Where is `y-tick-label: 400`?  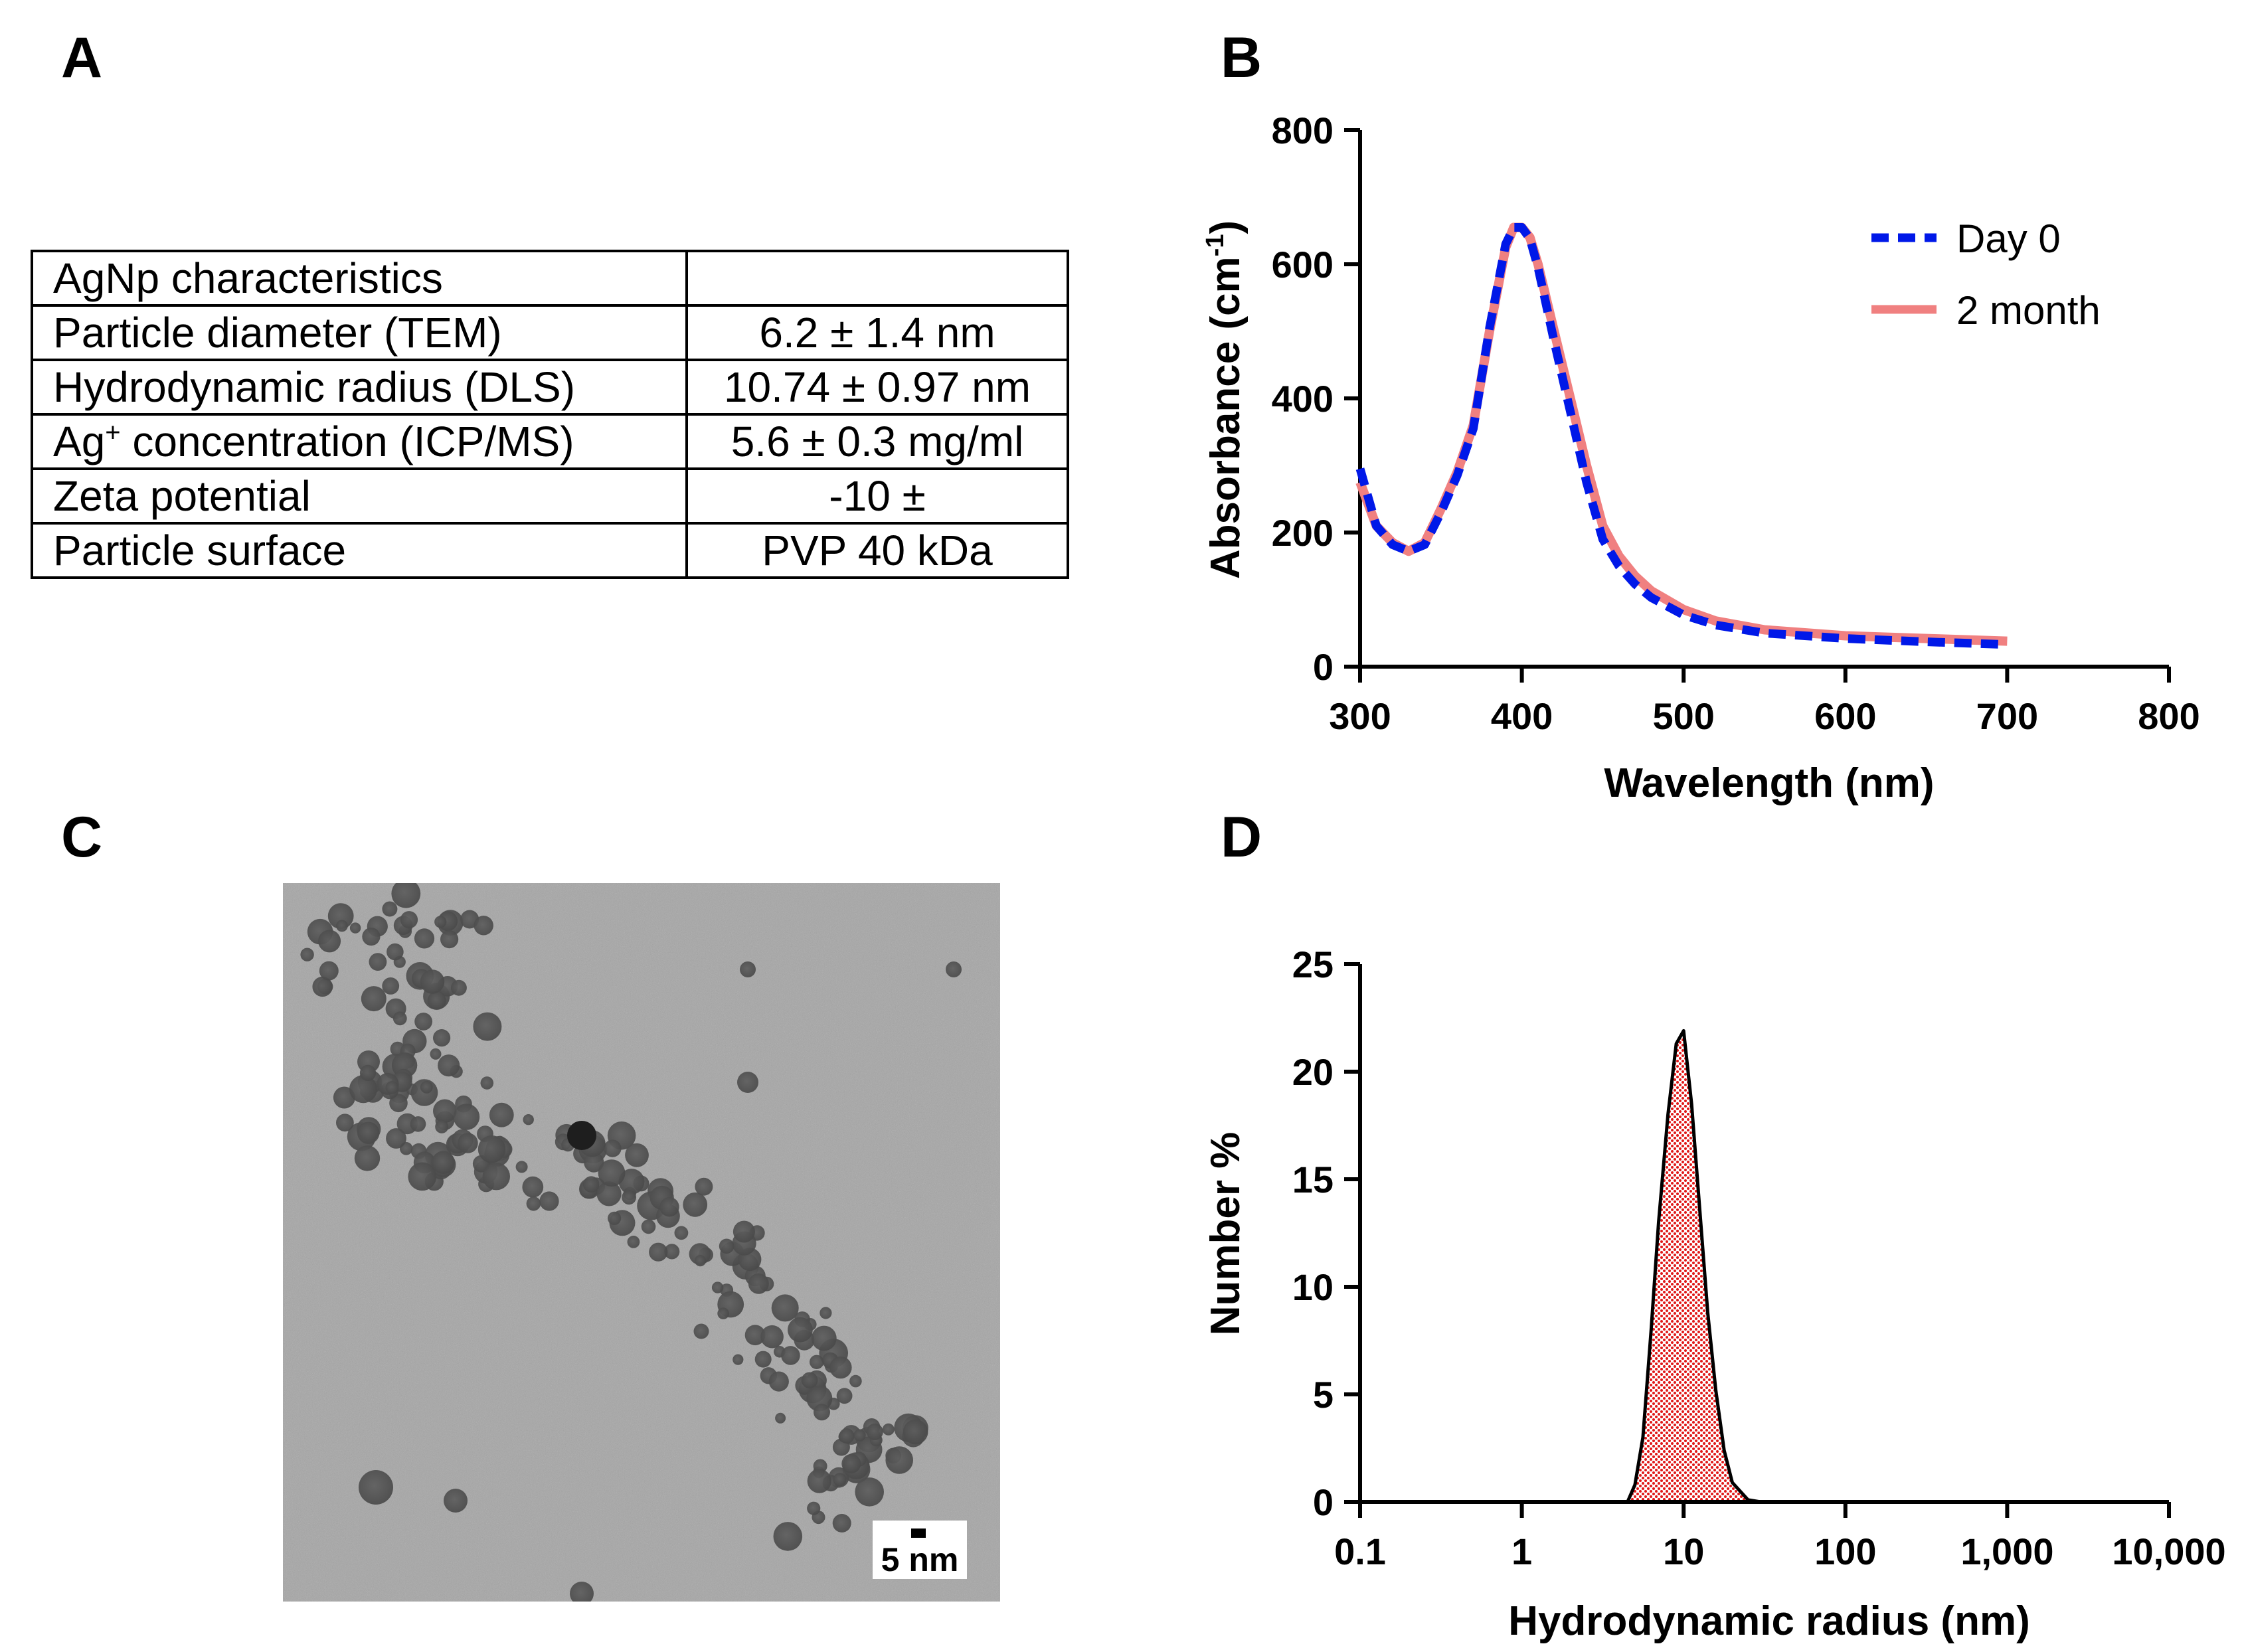 y-tick-label: 400 is located at coordinates (1303, 399).